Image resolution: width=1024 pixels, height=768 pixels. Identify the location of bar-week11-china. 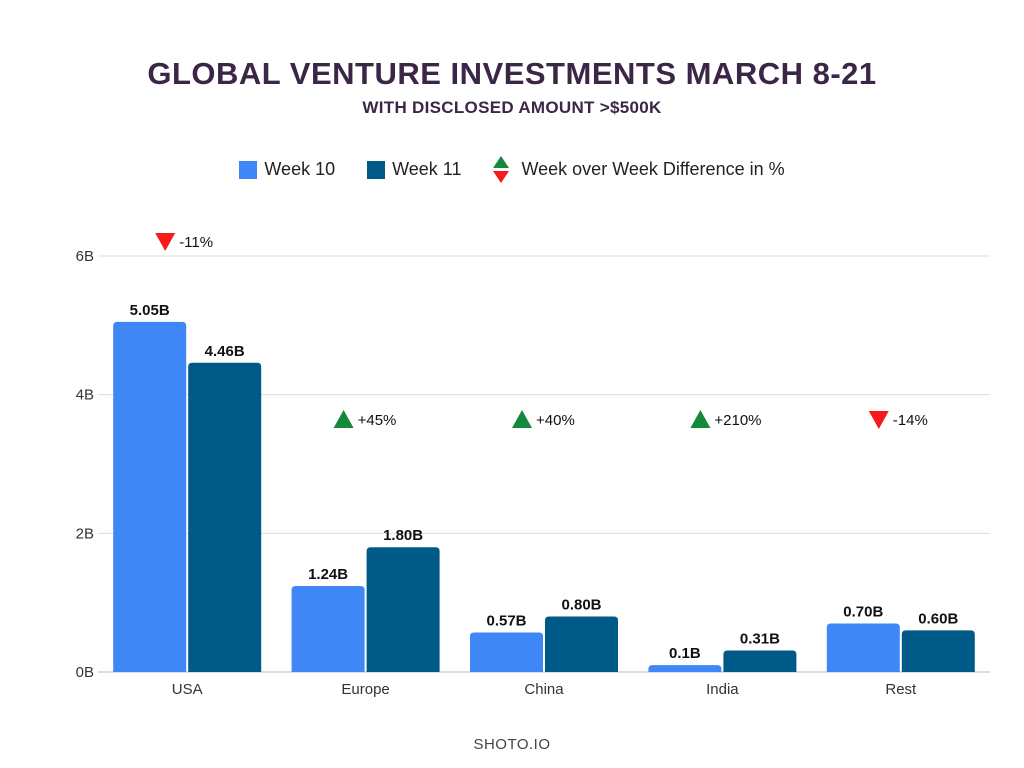
(581, 644).